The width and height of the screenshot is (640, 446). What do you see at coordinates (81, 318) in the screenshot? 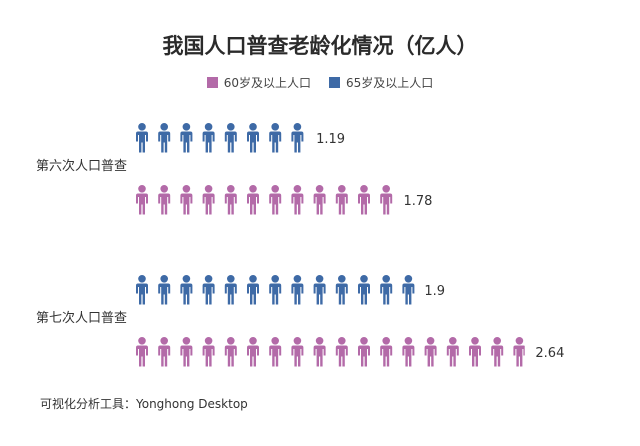
I see `category-label-2: 第七次人口普查` at bounding box center [81, 318].